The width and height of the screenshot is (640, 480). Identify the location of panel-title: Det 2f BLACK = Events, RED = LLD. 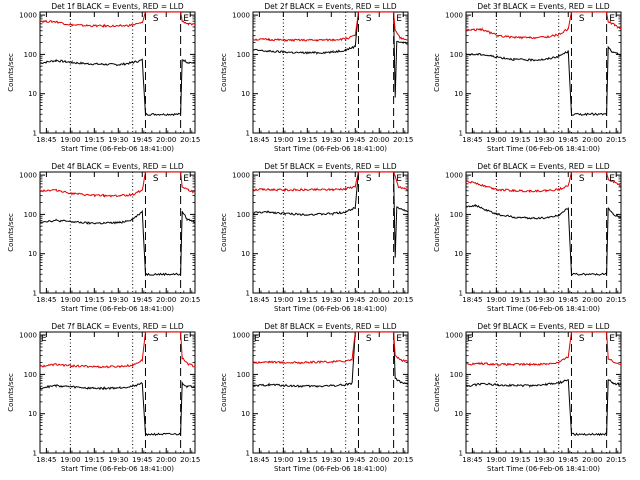
(330, 6).